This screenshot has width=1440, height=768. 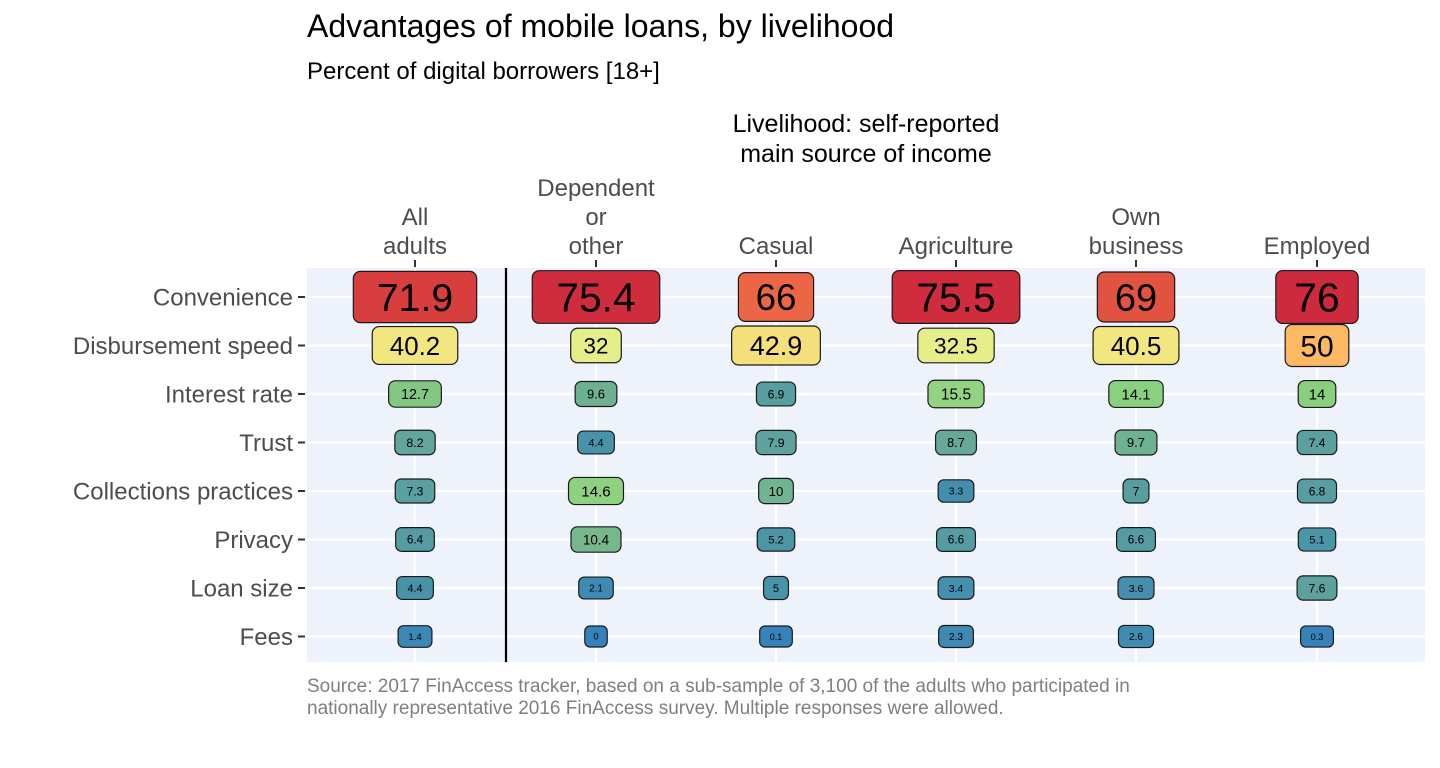 I want to click on value-label: 15.5, so click(x=956, y=395).